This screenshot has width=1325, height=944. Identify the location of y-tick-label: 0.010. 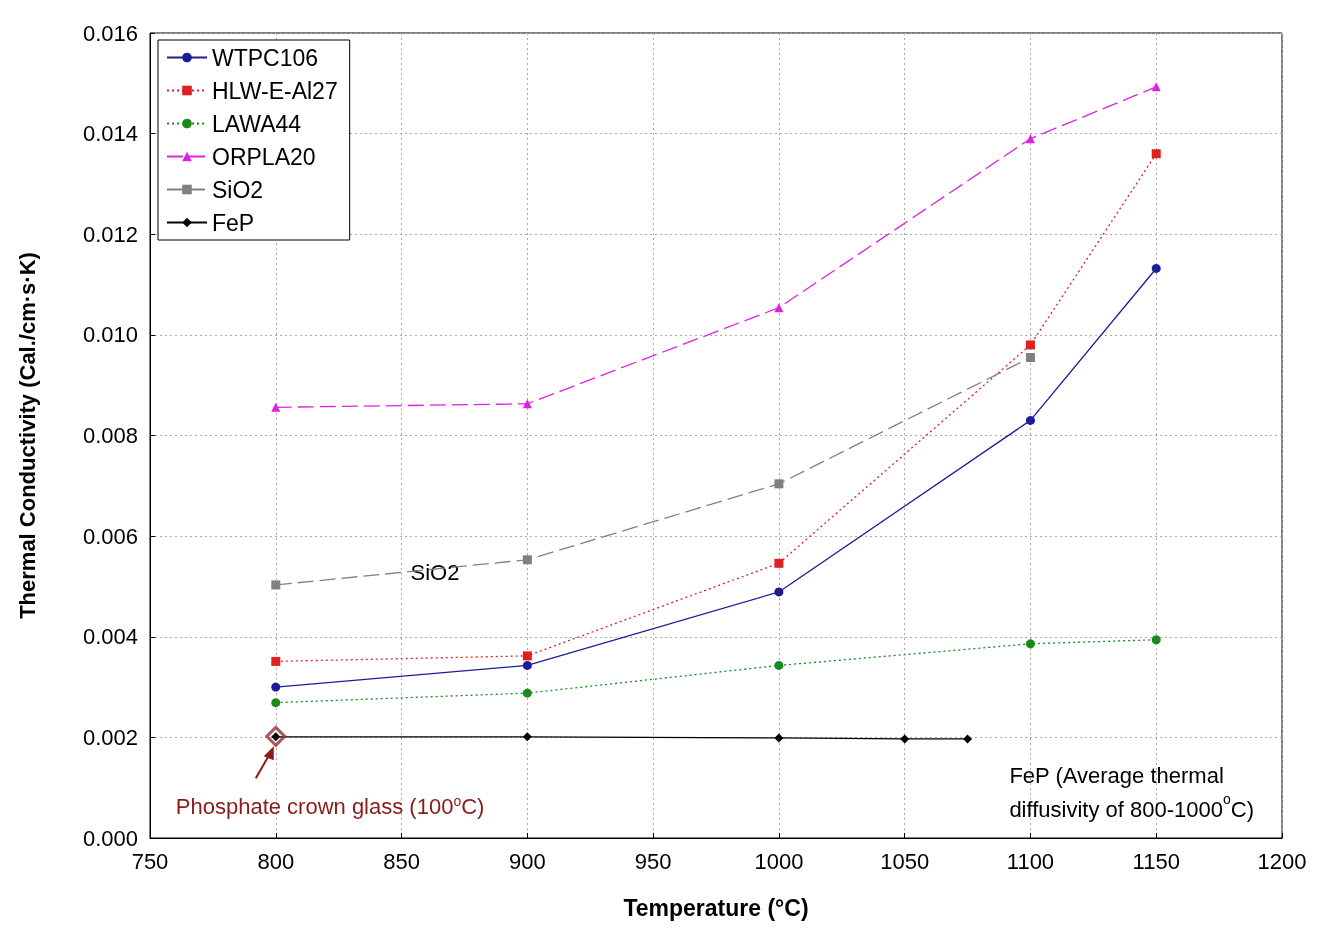
(110, 335).